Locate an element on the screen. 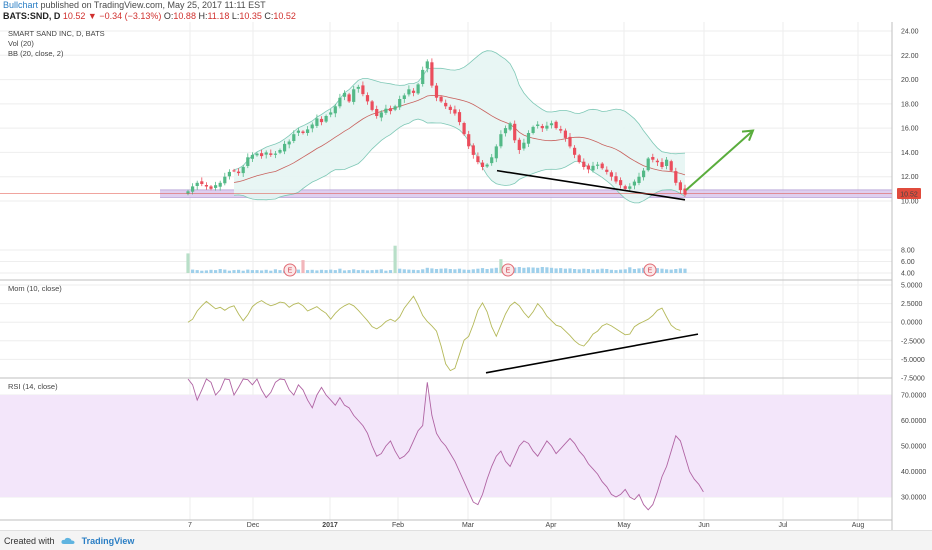 The width and height of the screenshot is (932, 550). momentum-legend: Mom (10, close) is located at coordinates (35, 288).